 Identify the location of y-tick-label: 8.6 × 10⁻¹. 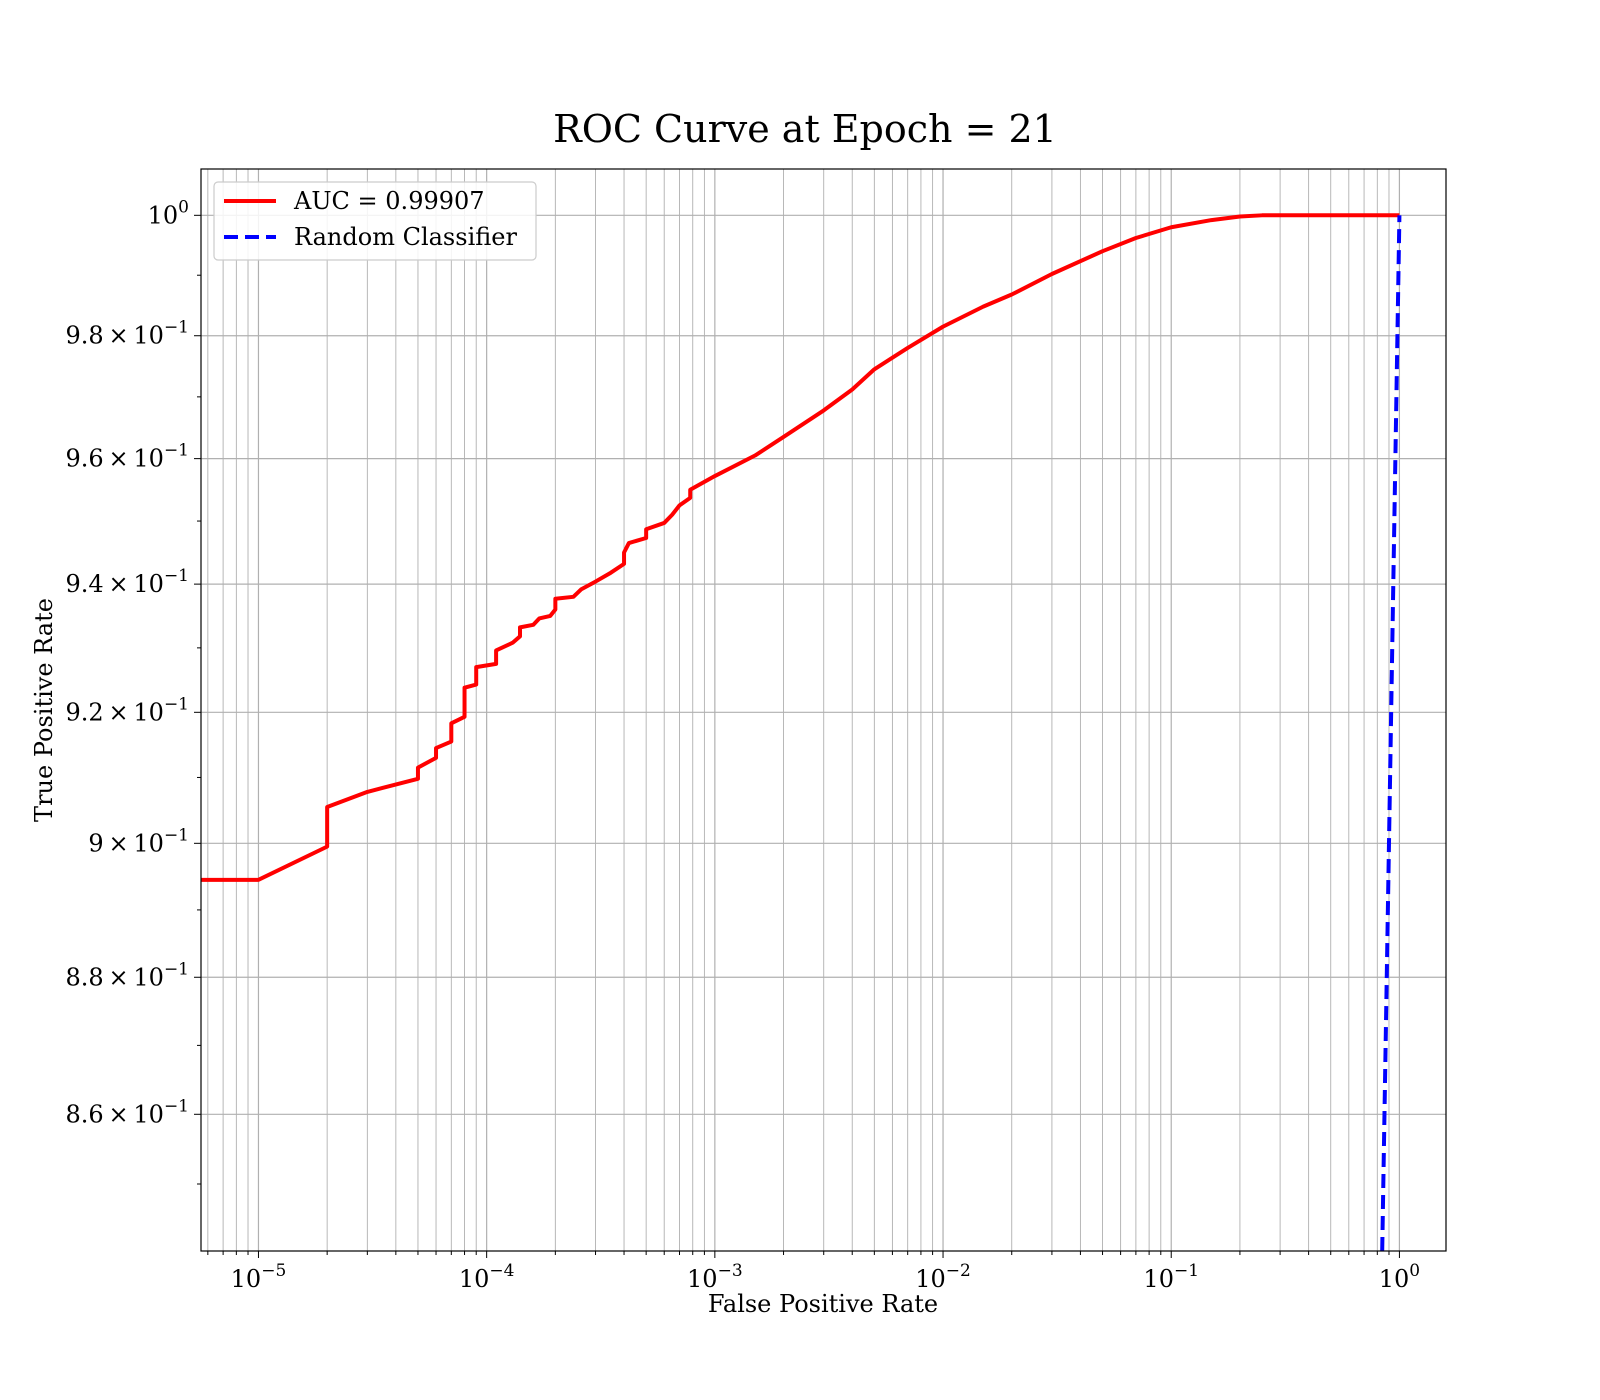
(127, 1112).